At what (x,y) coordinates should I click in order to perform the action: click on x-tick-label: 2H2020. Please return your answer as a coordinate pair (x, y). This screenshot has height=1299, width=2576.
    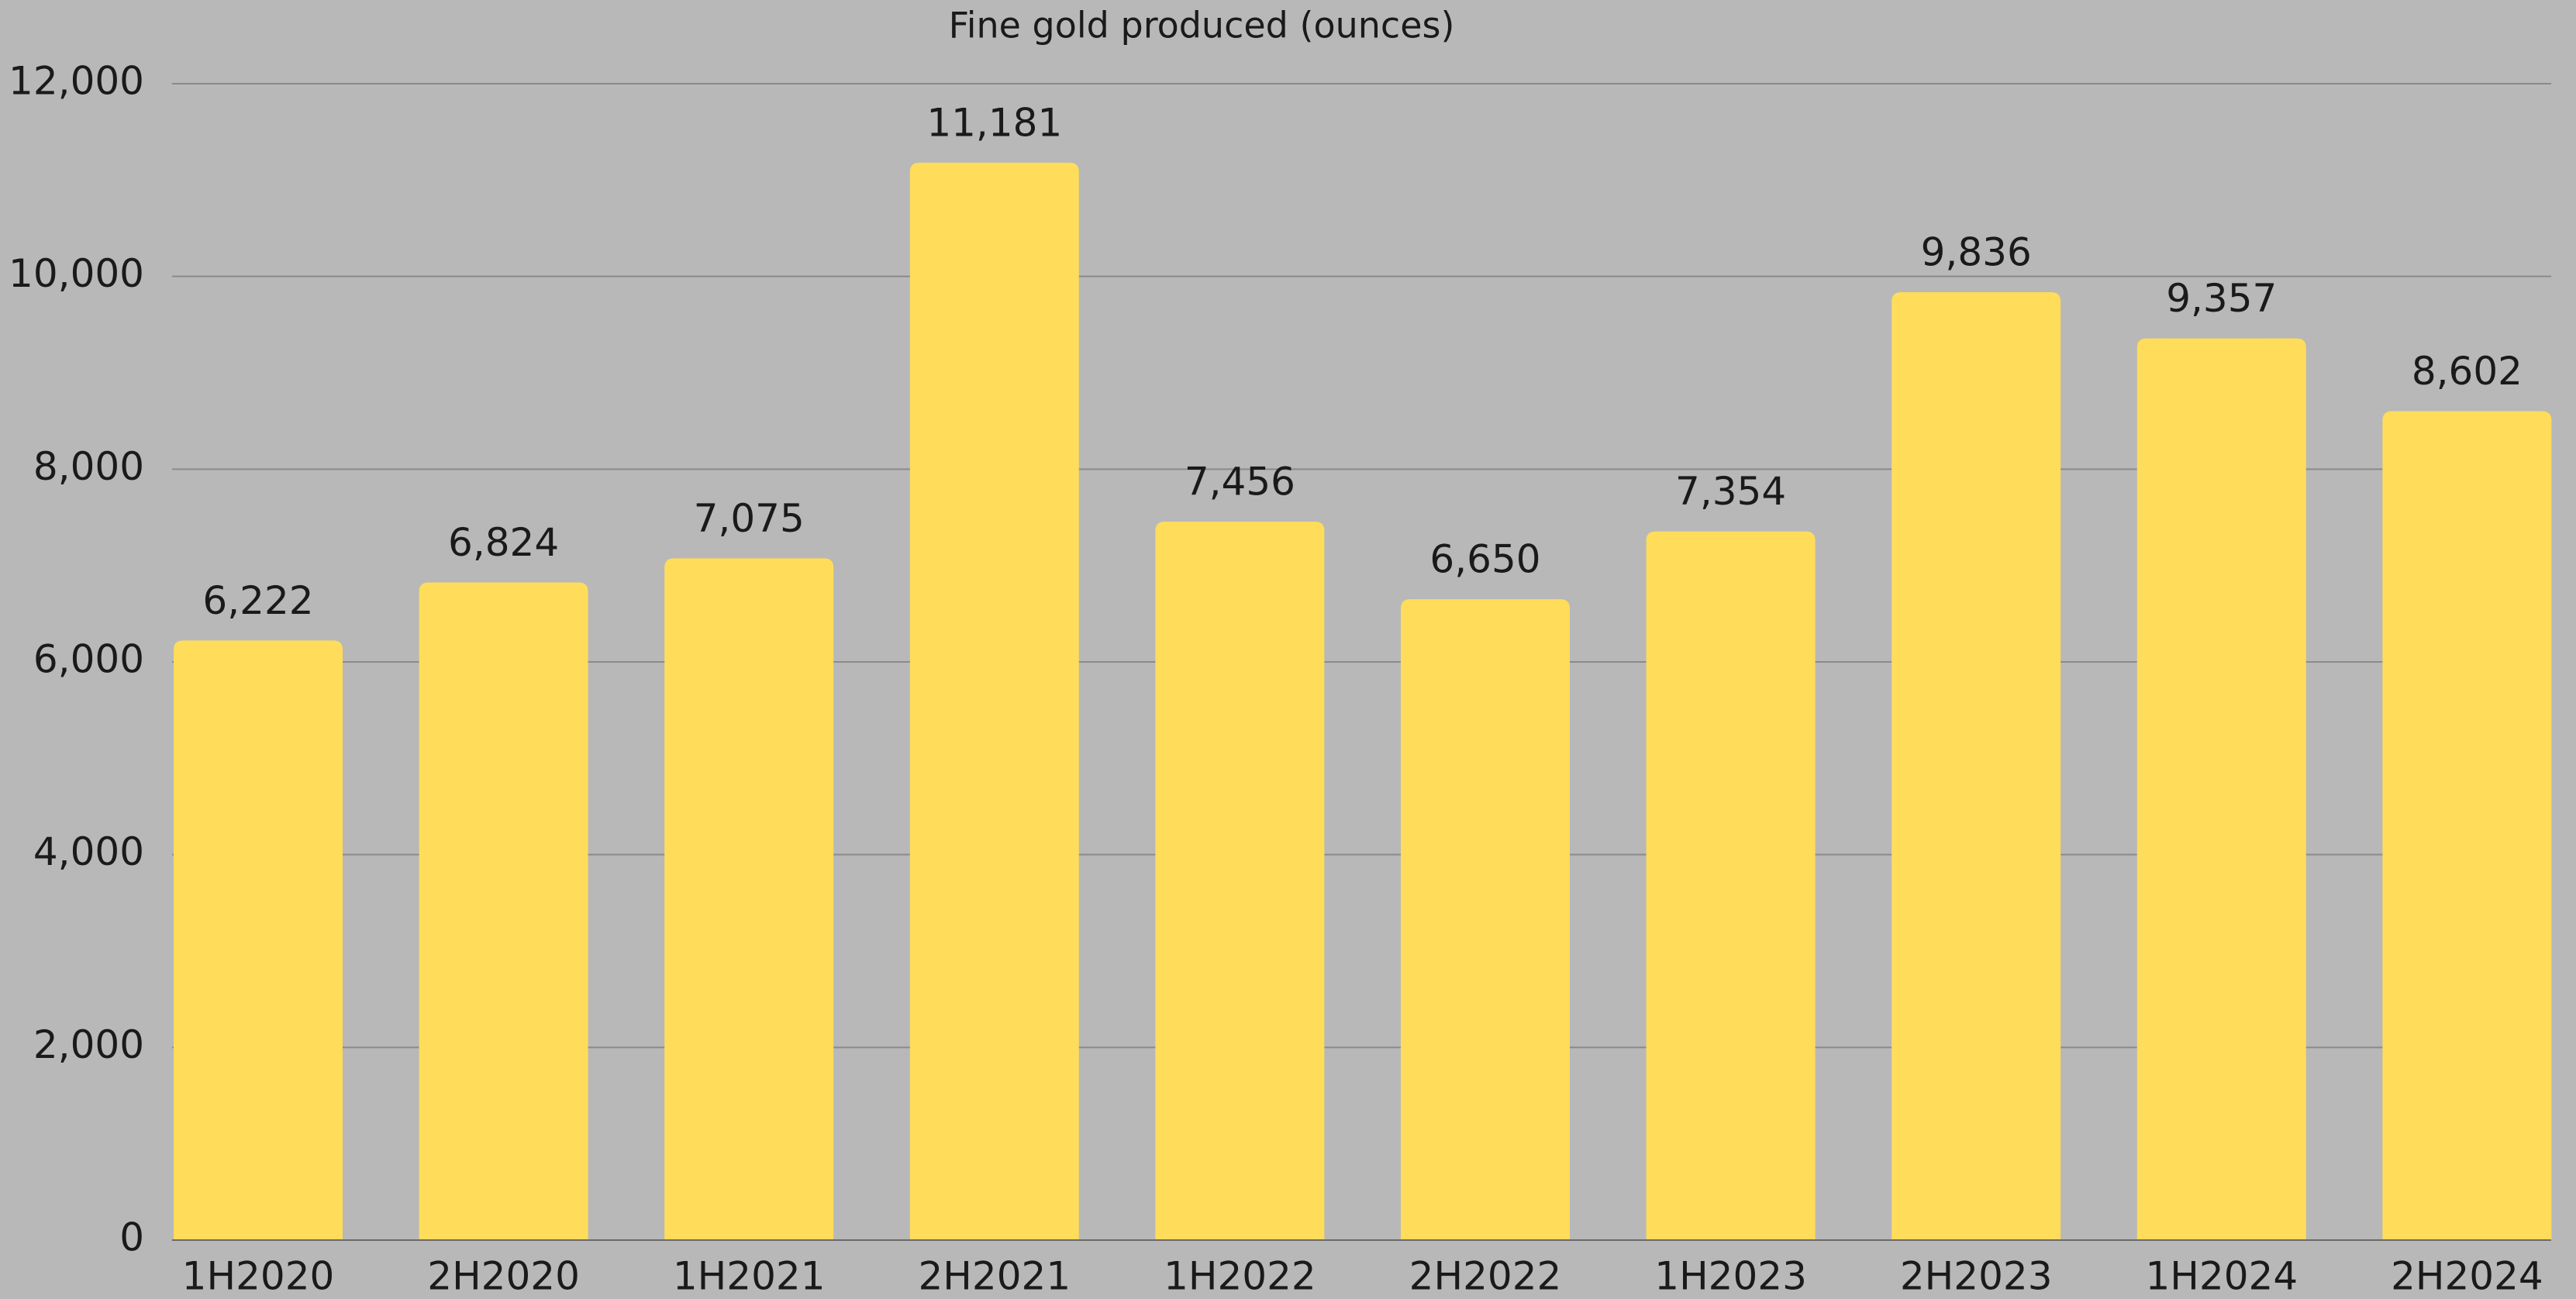
    Looking at the image, I should click on (503, 1276).